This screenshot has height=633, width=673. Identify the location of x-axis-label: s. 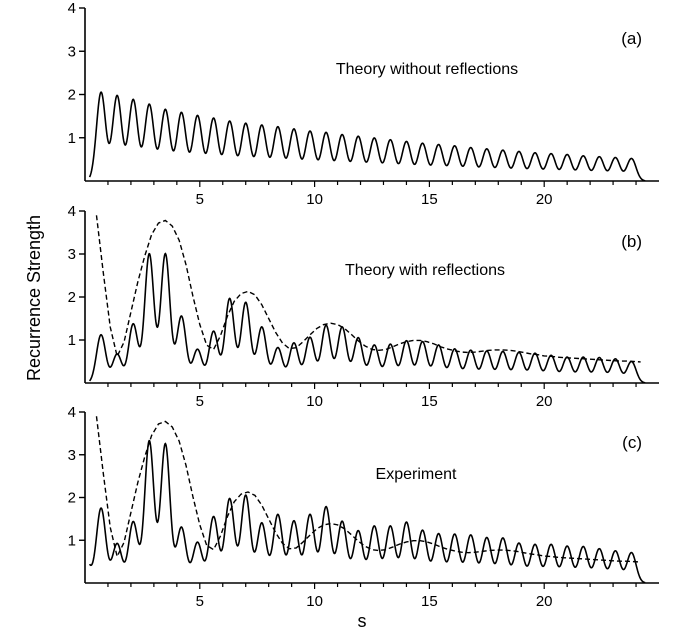
(362, 621).